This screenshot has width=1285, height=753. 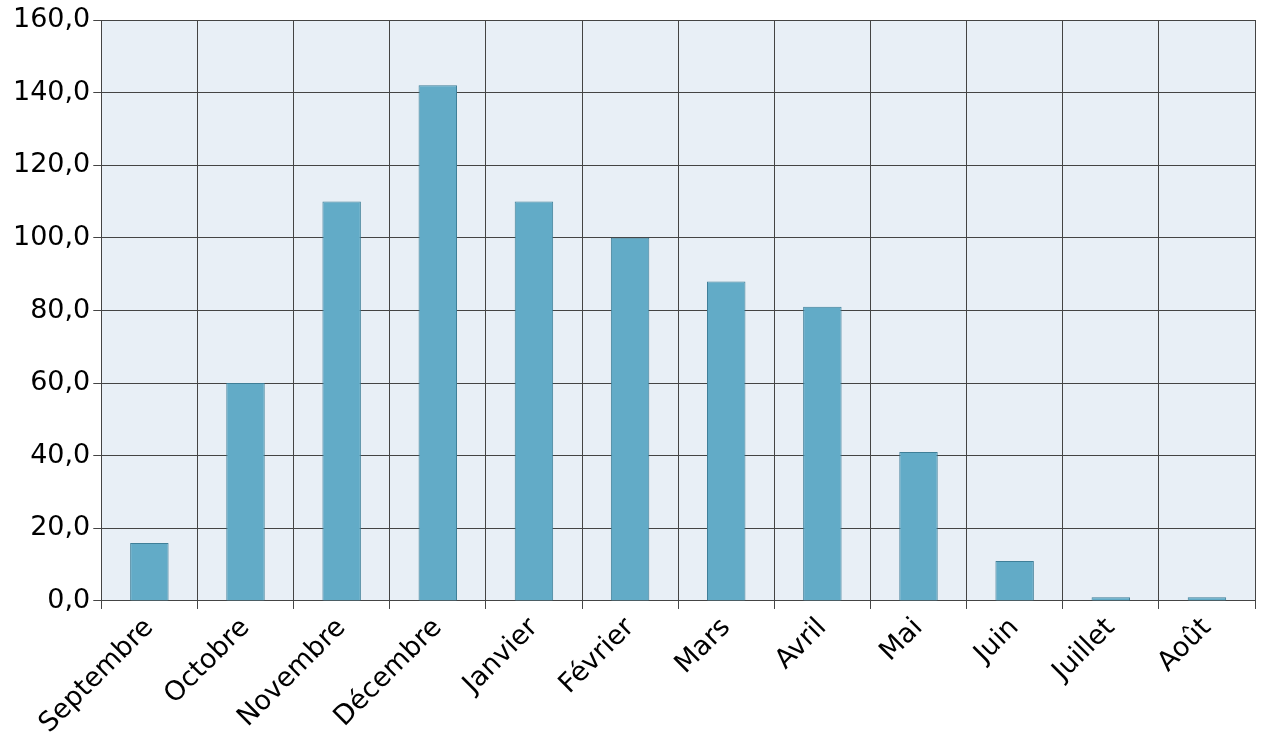 What do you see at coordinates (69, 598) in the screenshot?
I see `y-tick-label: 0,0` at bounding box center [69, 598].